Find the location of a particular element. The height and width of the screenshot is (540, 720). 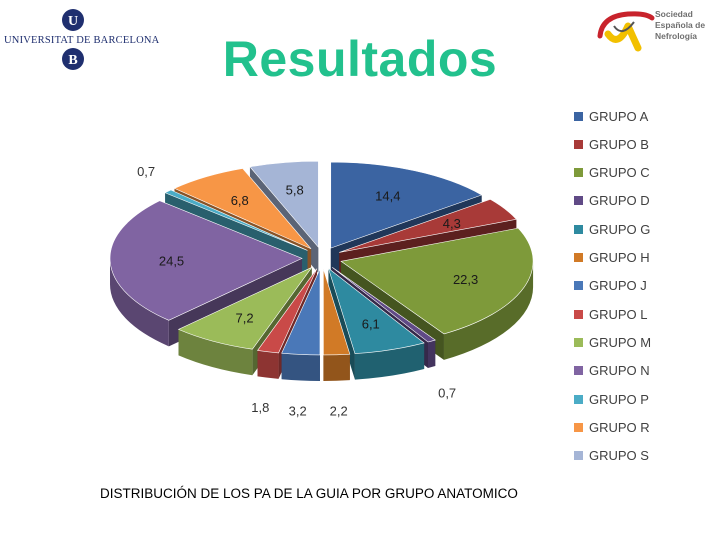

legend-item: GRUPO J is located at coordinates (610, 286).